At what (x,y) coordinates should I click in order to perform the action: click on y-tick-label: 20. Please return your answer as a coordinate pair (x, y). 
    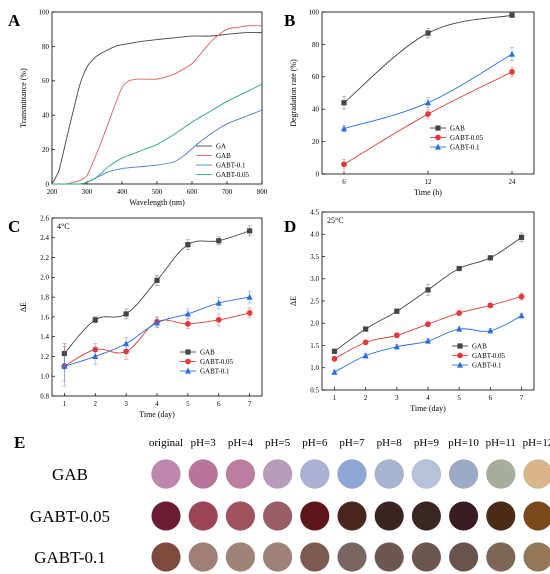
    Looking at the image, I should click on (46, 150).